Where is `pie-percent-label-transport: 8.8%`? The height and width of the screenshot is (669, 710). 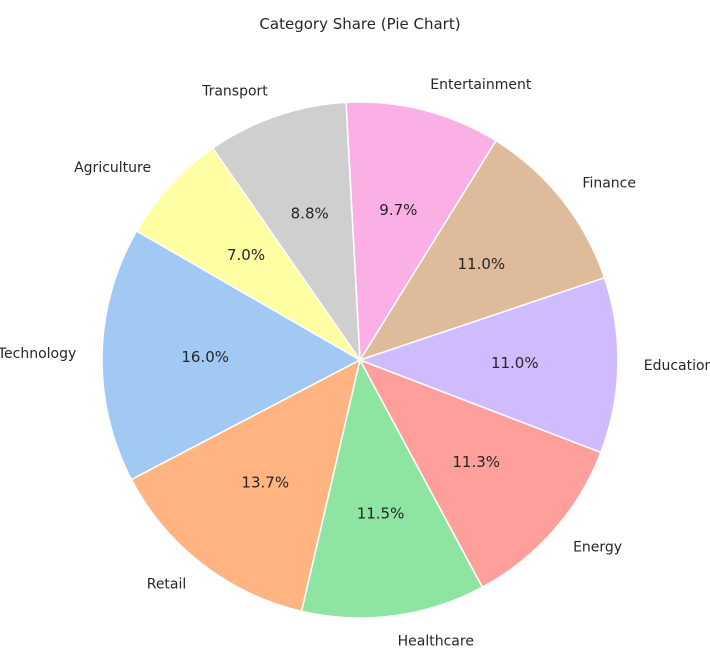 pie-percent-label-transport: 8.8% is located at coordinates (310, 214).